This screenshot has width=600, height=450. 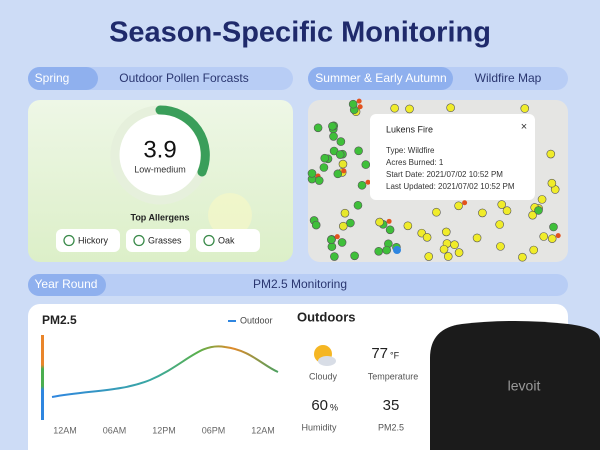 I want to click on tag: Spring, so click(x=52, y=78).